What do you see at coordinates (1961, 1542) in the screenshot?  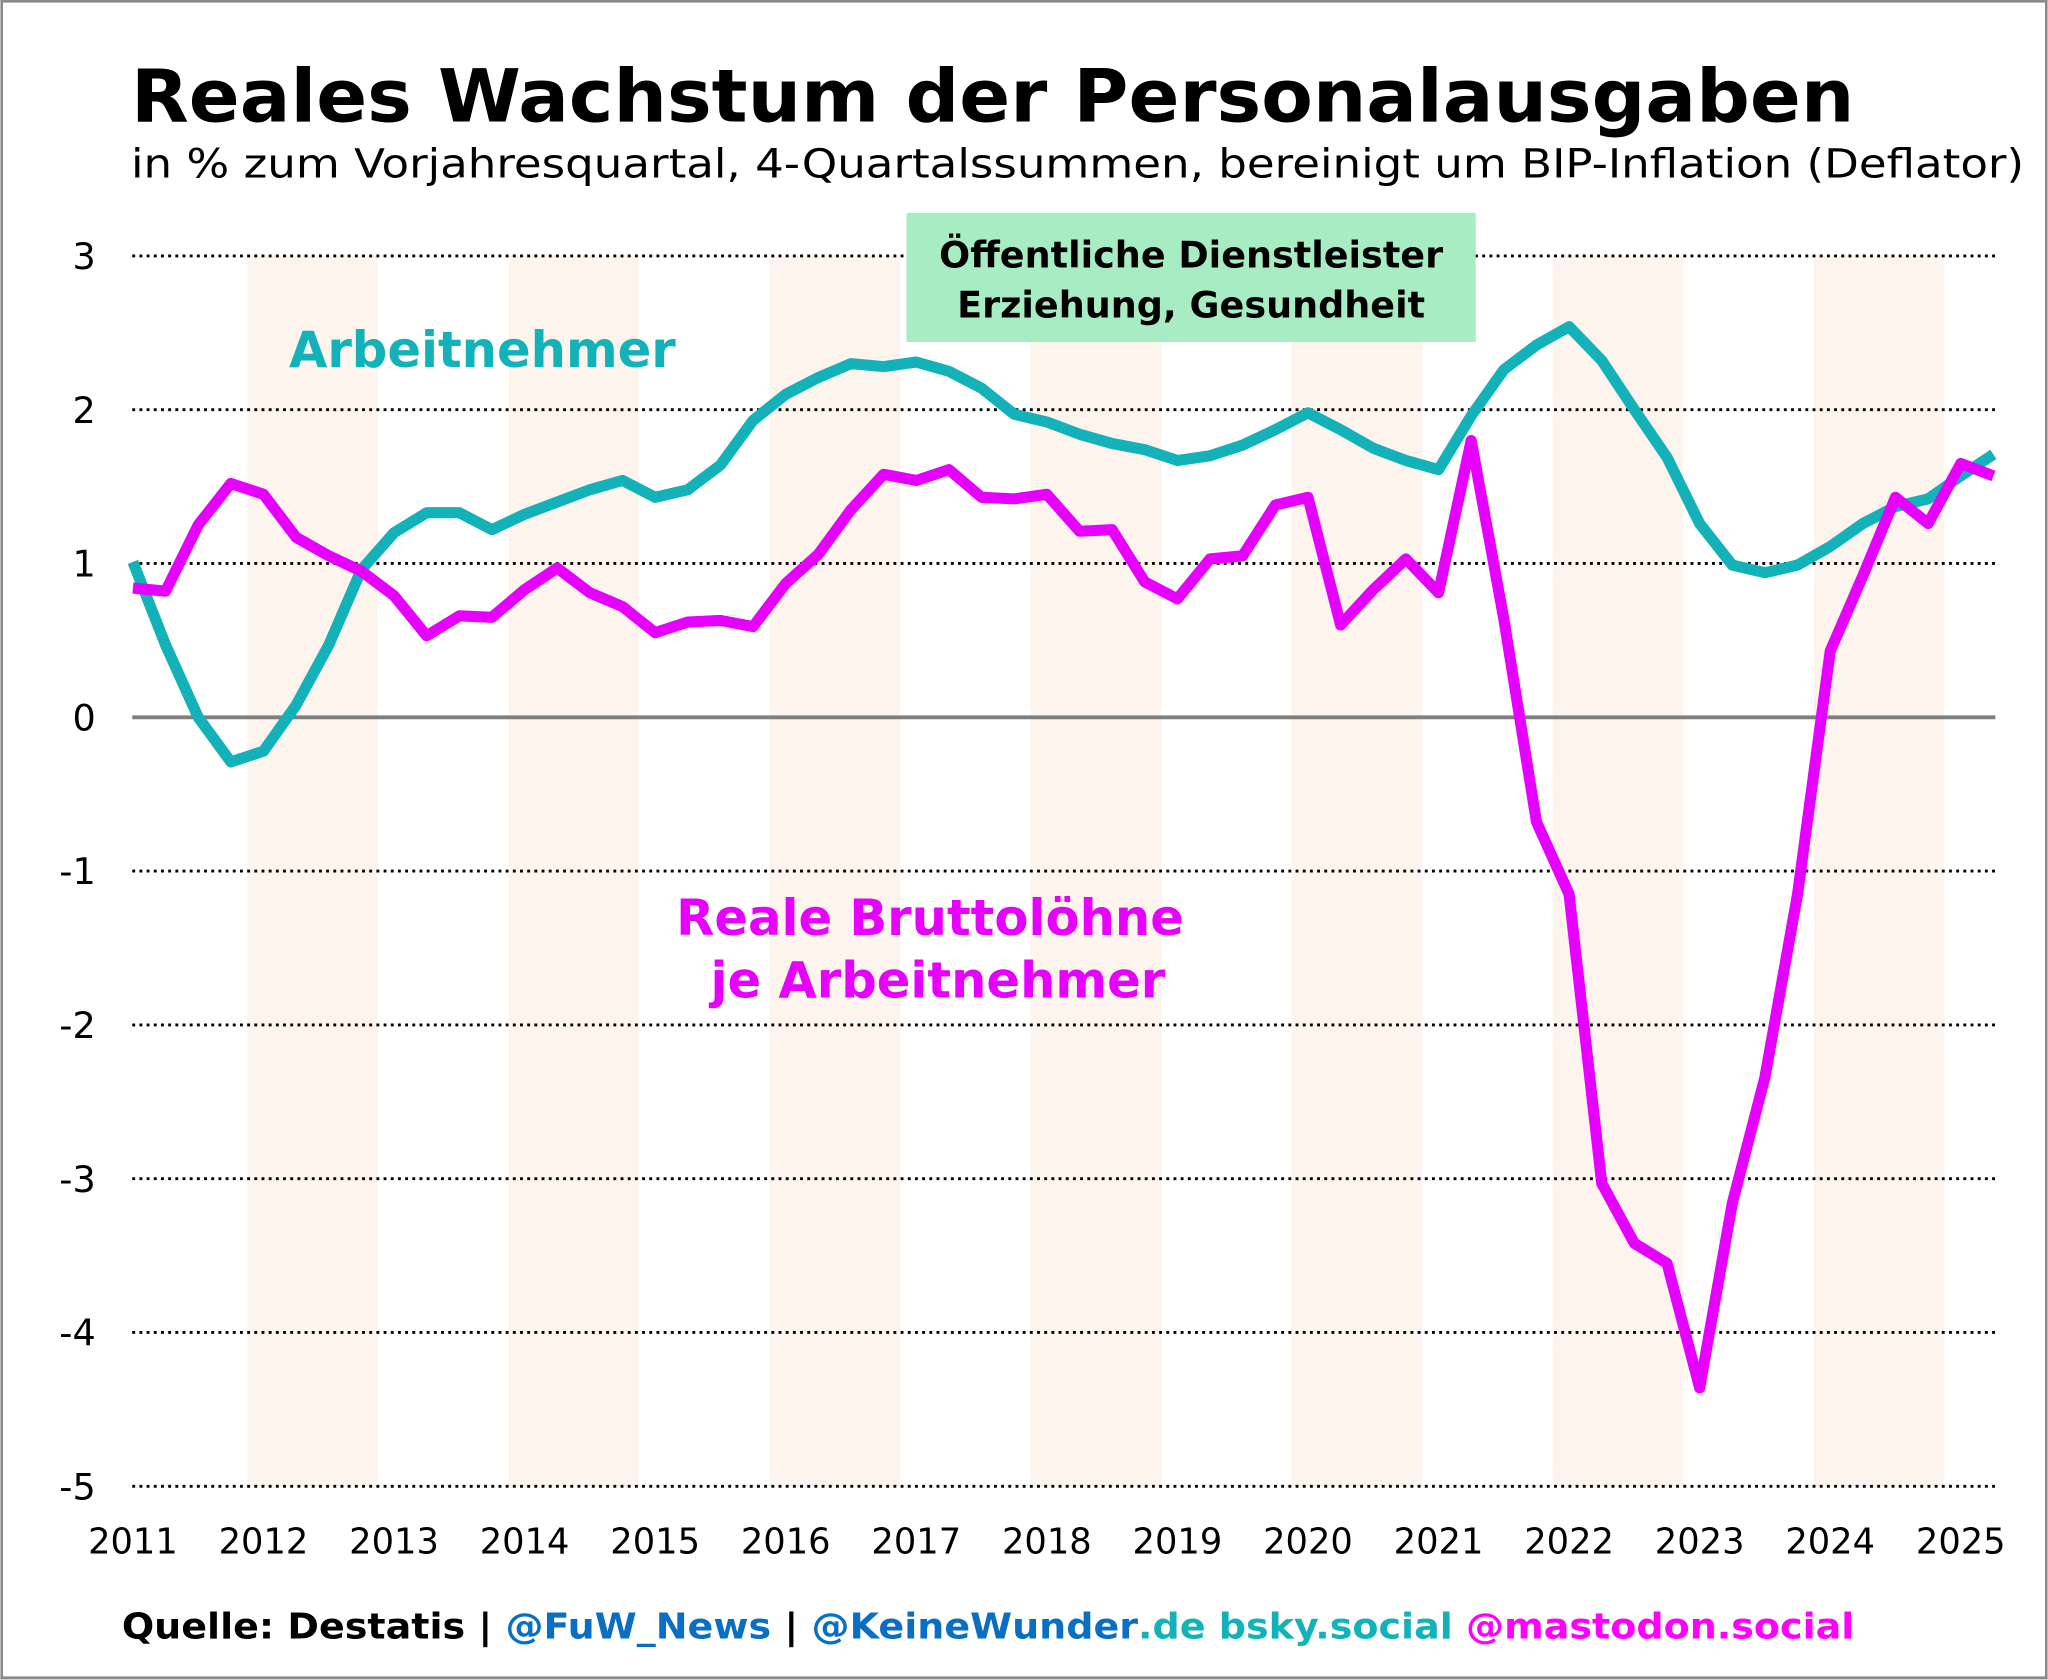 I see `x-tick-label: 2025` at bounding box center [1961, 1542].